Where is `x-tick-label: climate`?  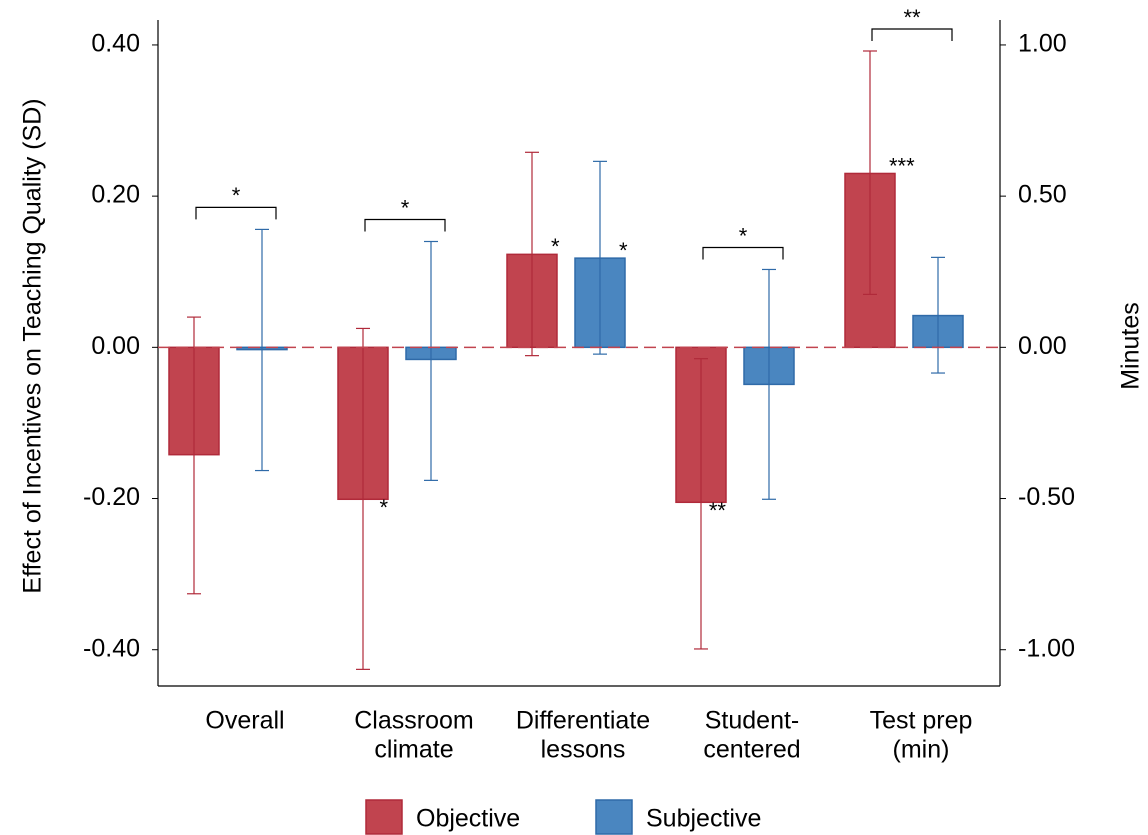
x-tick-label: climate is located at coordinates (413, 750).